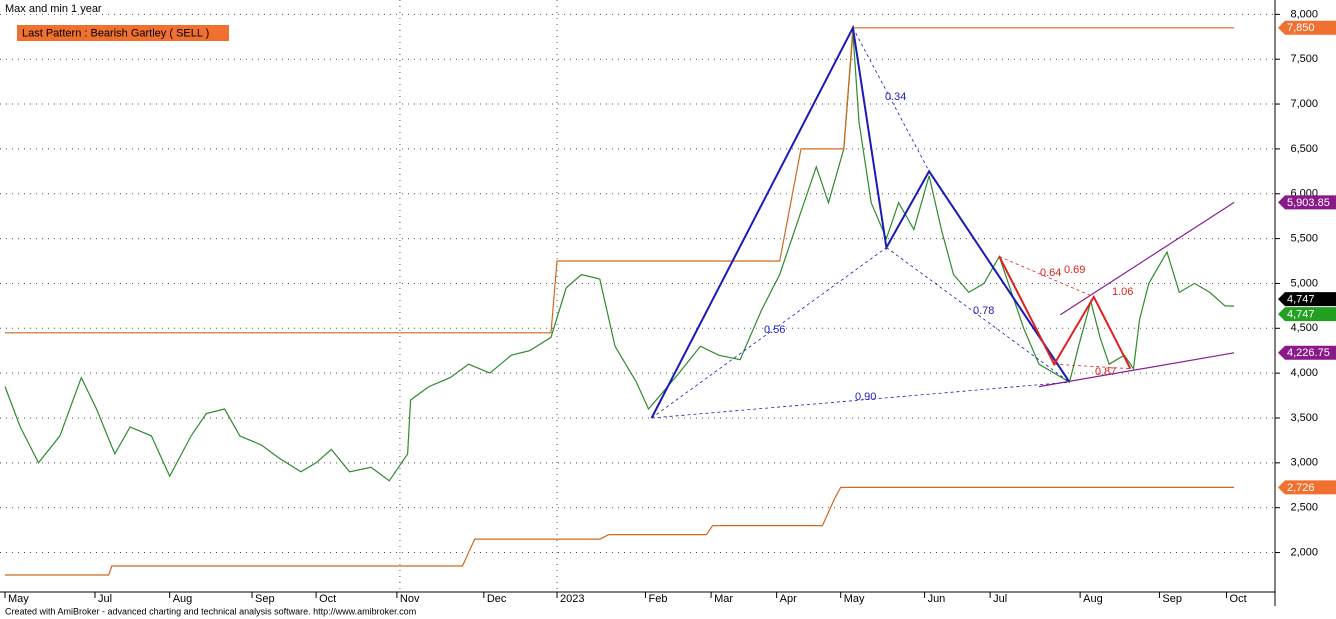  What do you see at coordinates (1304, 463) in the screenshot?
I see `y-tick-label: 3,000` at bounding box center [1304, 463].